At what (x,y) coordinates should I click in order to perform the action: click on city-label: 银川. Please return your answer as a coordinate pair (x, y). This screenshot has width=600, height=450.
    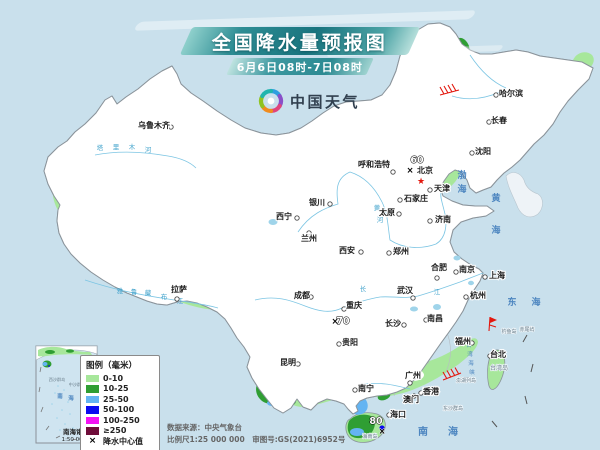
    Looking at the image, I should click on (316, 202).